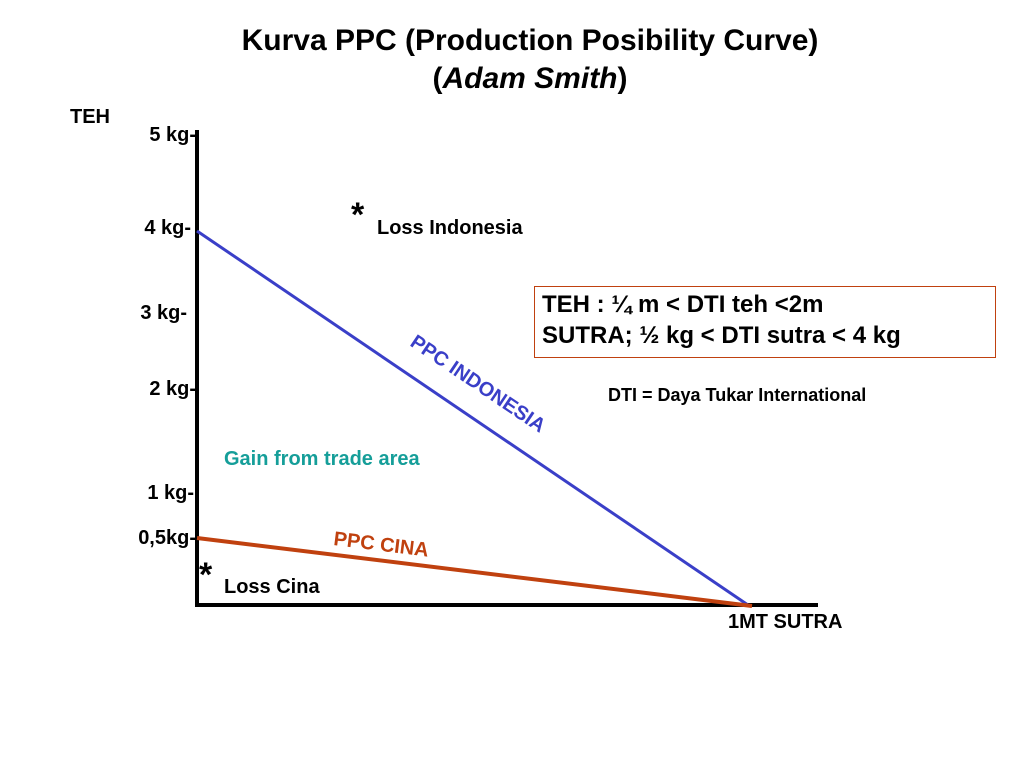  What do you see at coordinates (172, 135) in the screenshot?
I see `y-tick-5kg: 5 kg-` at bounding box center [172, 135].